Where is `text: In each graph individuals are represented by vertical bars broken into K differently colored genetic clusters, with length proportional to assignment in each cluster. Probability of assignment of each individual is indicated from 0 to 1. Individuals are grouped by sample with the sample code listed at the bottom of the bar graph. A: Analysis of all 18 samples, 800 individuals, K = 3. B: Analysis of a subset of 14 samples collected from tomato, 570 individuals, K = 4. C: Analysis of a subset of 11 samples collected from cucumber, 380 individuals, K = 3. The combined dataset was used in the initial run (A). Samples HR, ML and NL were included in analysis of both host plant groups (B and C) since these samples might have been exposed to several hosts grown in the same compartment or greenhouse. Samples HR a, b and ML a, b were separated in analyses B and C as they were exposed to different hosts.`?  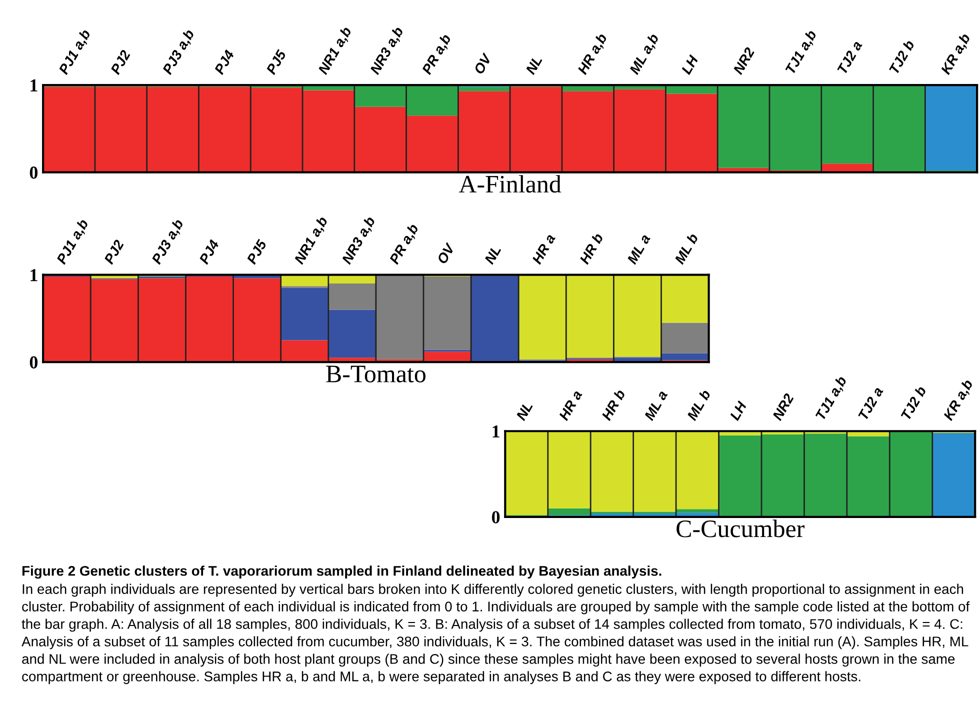
text: In each graph individuals are represented by vertical bars broken into K differently colored genetic clusters, with length proportional to assignment in each cluster. Probability of assignment of each individual is indicated from 0 to 1. Individuals are grouped by sample with the sample code listed at the bottom of the bar graph. A: Analysis of all 18 samples, 800 individuals, K = 3. B: Analysis of a subset of 14 samples collected from tomato, 570 individuals, K = 4. C: Analysis of a subset of 11 samples collected from cucumber, 380 individuals, K = 3. The combined dataset was used in the initial run (A). Samples HR, ML and NL were included in analysis of both host plant groups (B and C) since these samples might have been exposed to several hosts grown in the same compartment or greenhouse. Samples HR a, b and ML a, b were separated in analyses B and C as they were exposed to different hosts. is located at coordinates (496, 634).